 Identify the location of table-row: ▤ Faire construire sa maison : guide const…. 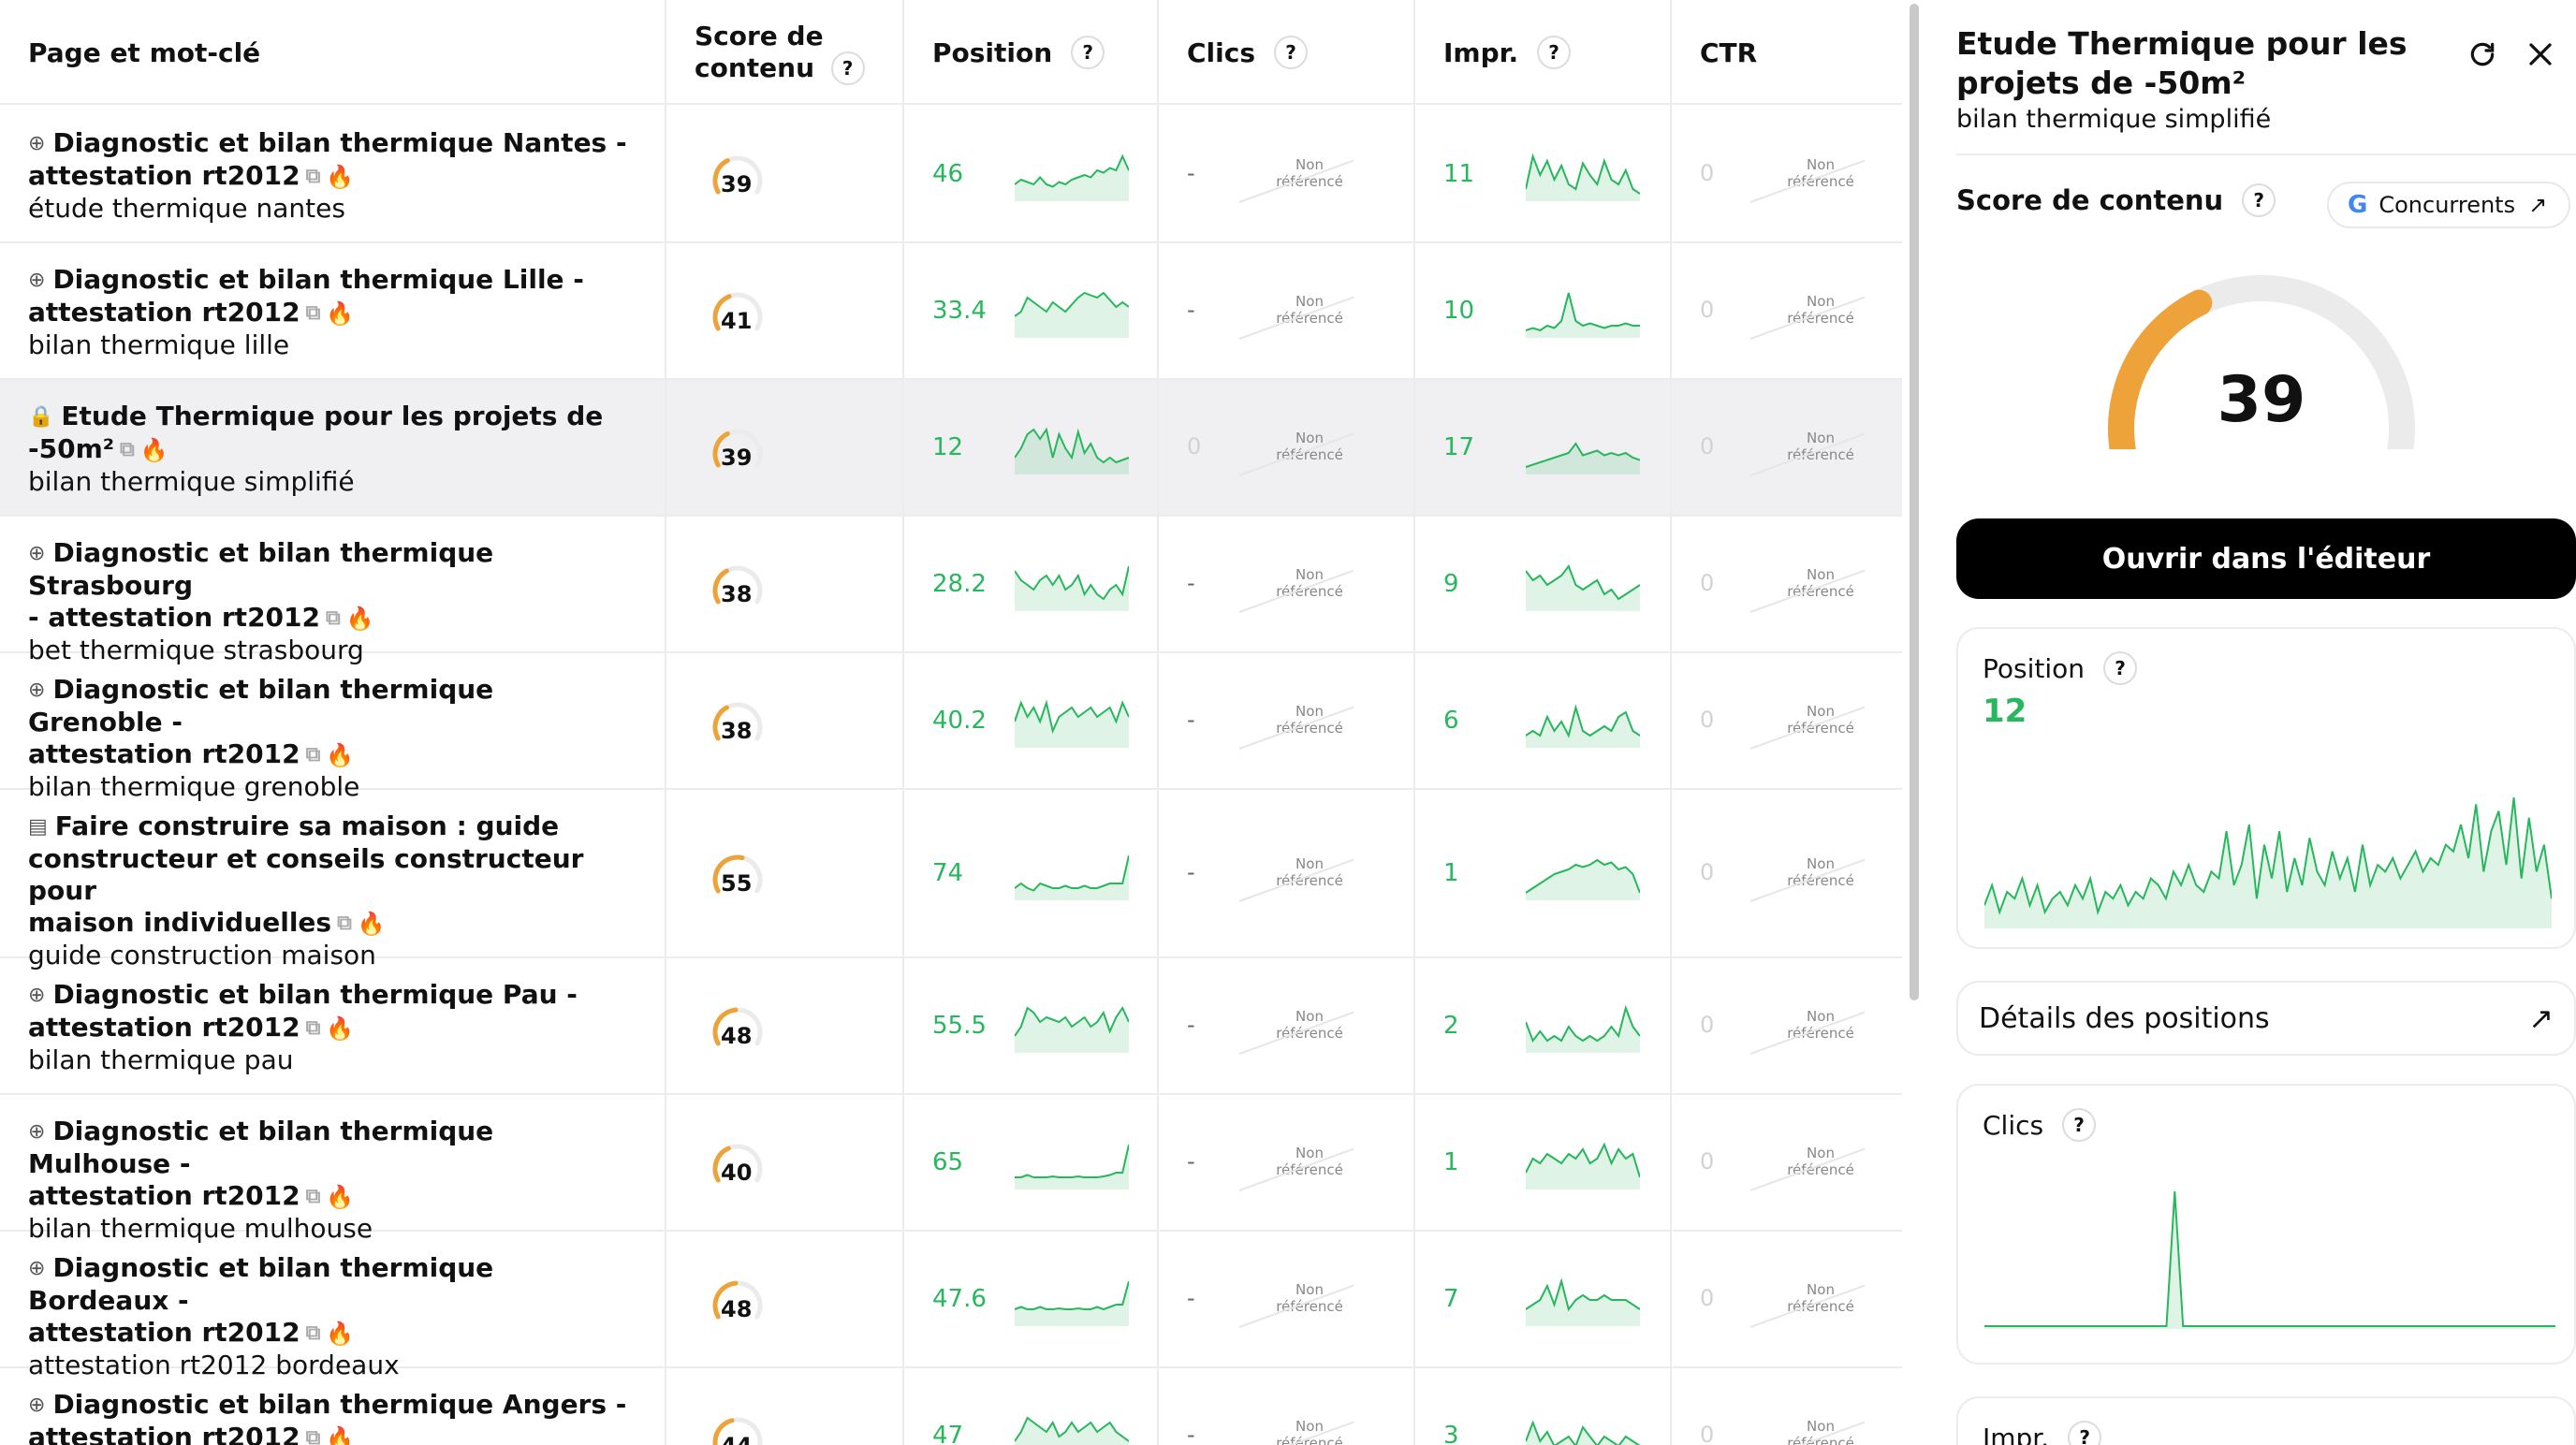
(951, 880).